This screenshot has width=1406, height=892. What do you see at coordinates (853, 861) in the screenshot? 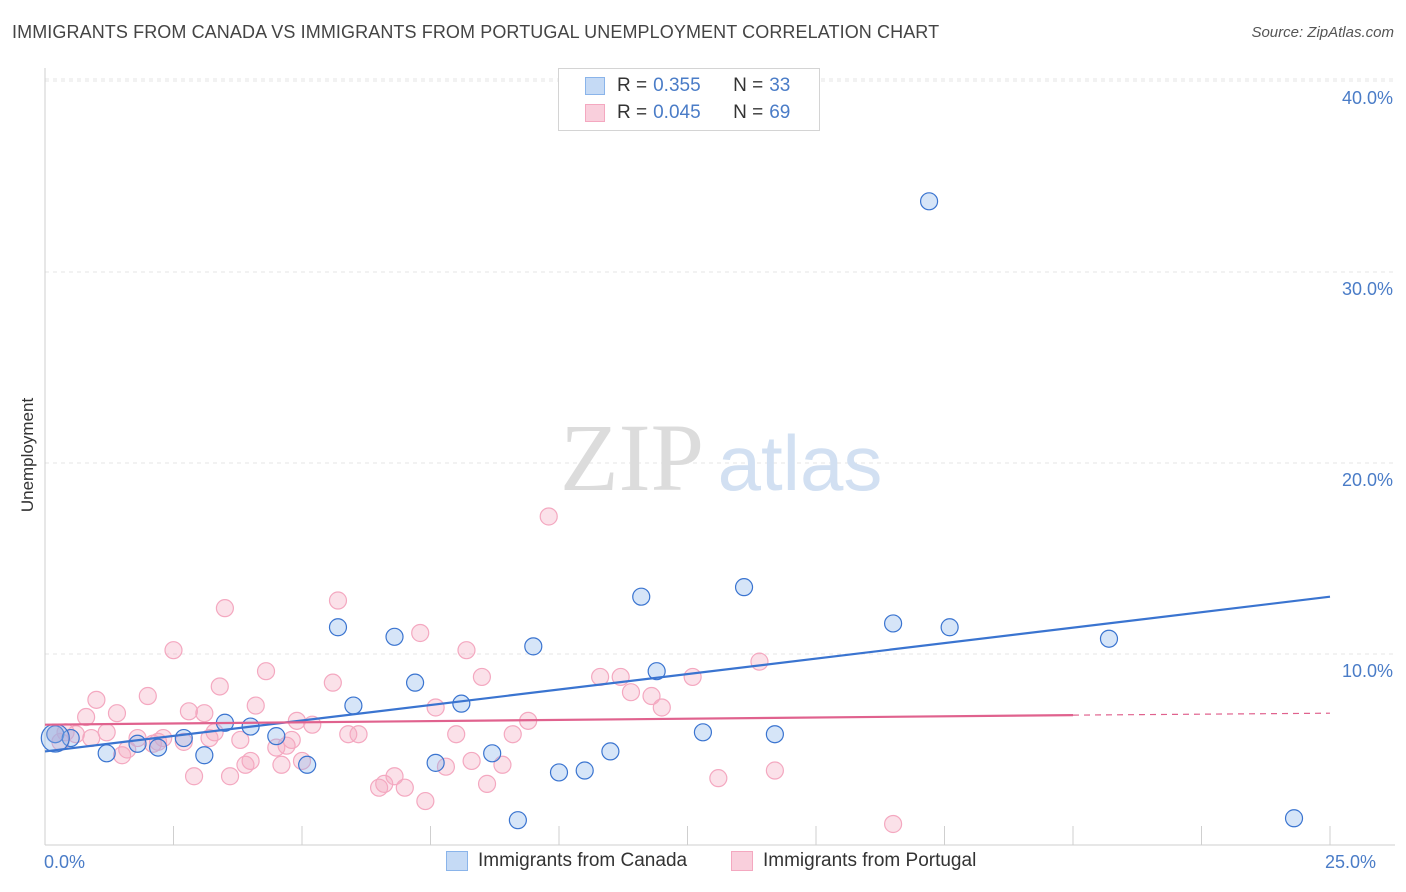
I see `bottom-legend-portugal: Immigrants from Portugal` at bounding box center [853, 861].